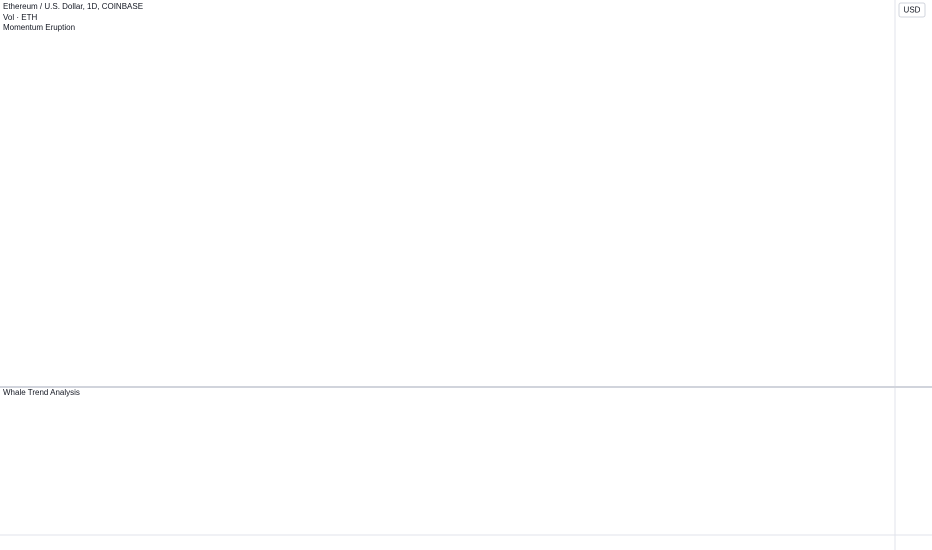 Image resolution: width=932 pixels, height=550 pixels. What do you see at coordinates (73, 6) in the screenshot?
I see `chart-title: Ethereum / U.S. Dollar, 1D, COINBASE` at bounding box center [73, 6].